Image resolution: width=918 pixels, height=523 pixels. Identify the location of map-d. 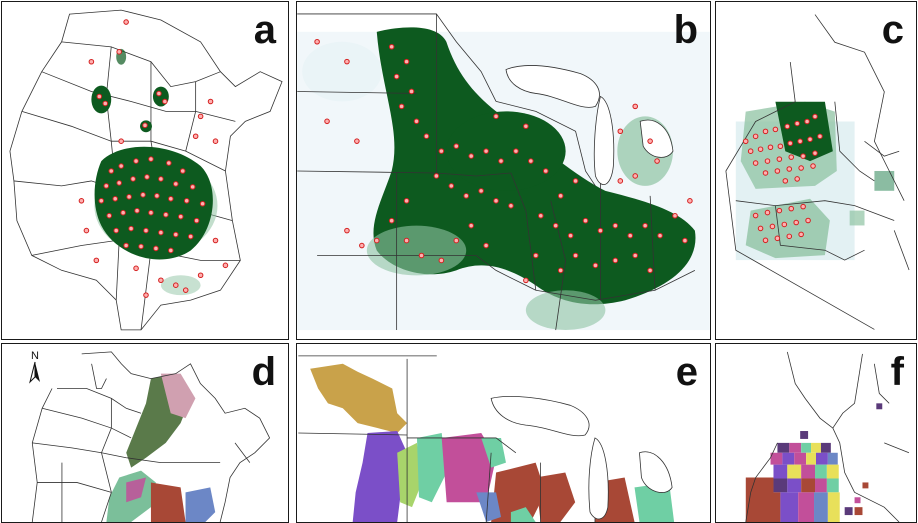
(151, 436).